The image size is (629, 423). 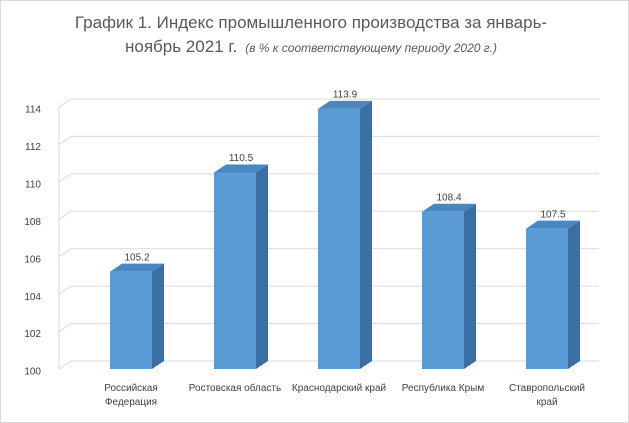 What do you see at coordinates (32, 259) in the screenshot?
I see `y-tick-label: 106` at bounding box center [32, 259].